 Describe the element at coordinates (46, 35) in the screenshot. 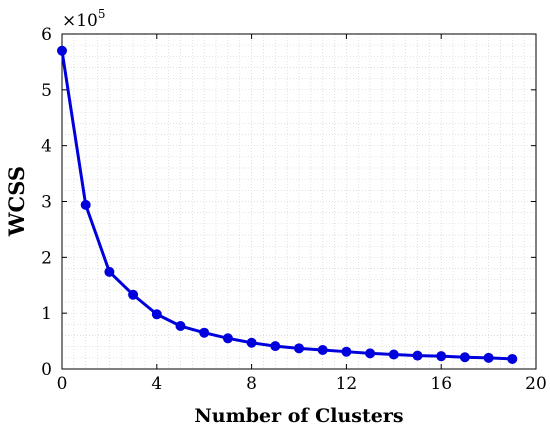

I see `y-tick-label: 6` at that location.